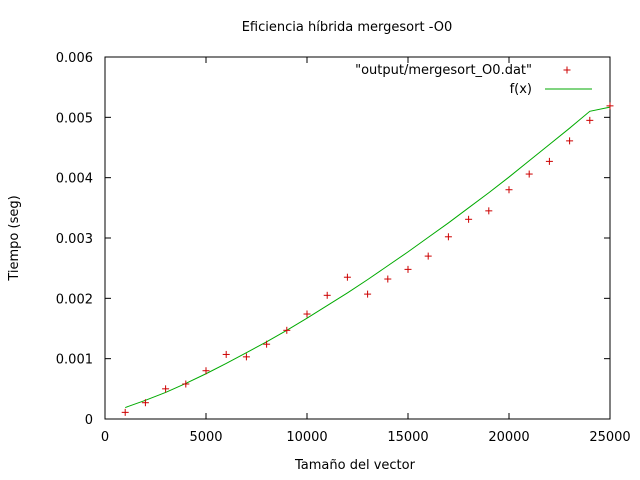 This screenshot has width=640, height=480. I want to click on legend-label-fit: f(x), so click(521, 89).